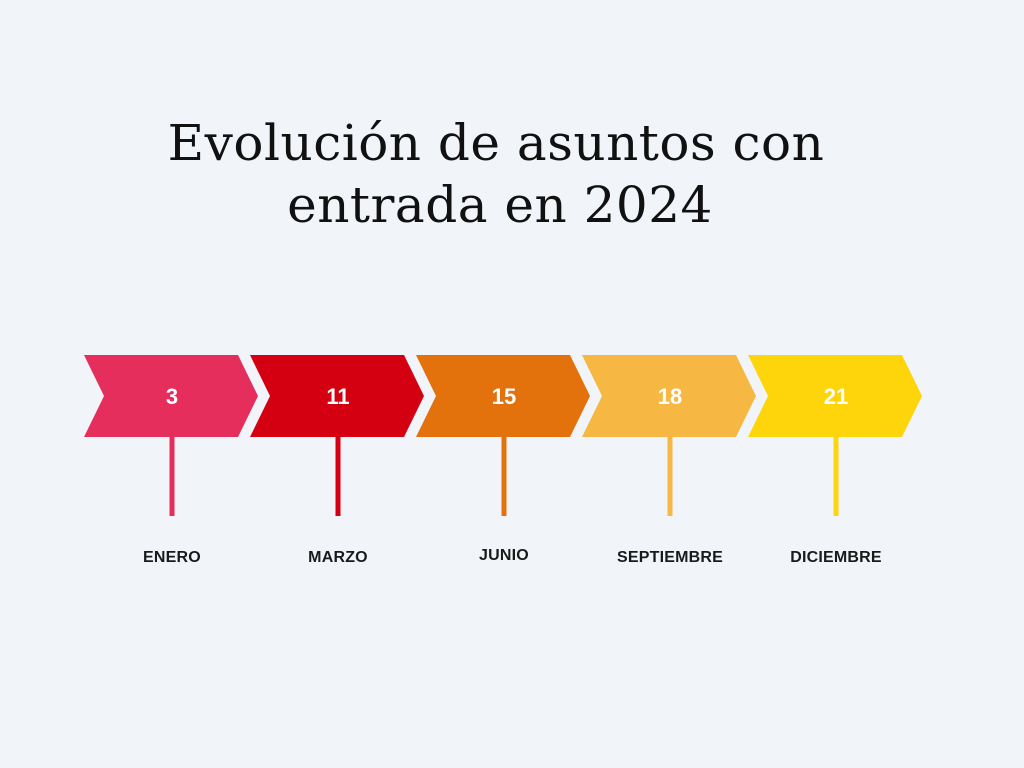  I want to click on chevron-value: 3, so click(172, 396).